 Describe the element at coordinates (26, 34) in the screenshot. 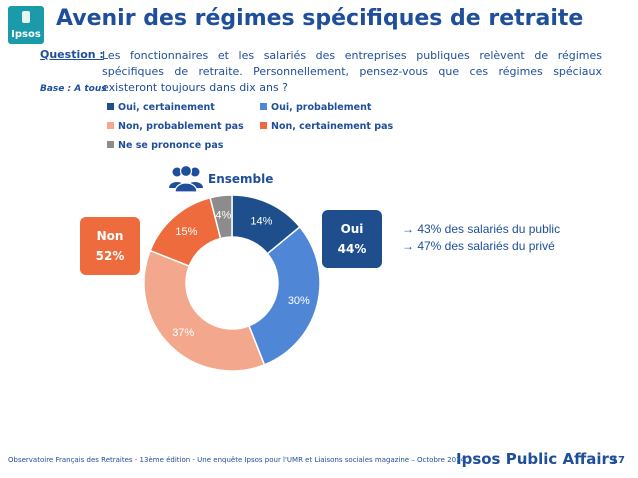

I see `logo-text: Ipsos` at that location.